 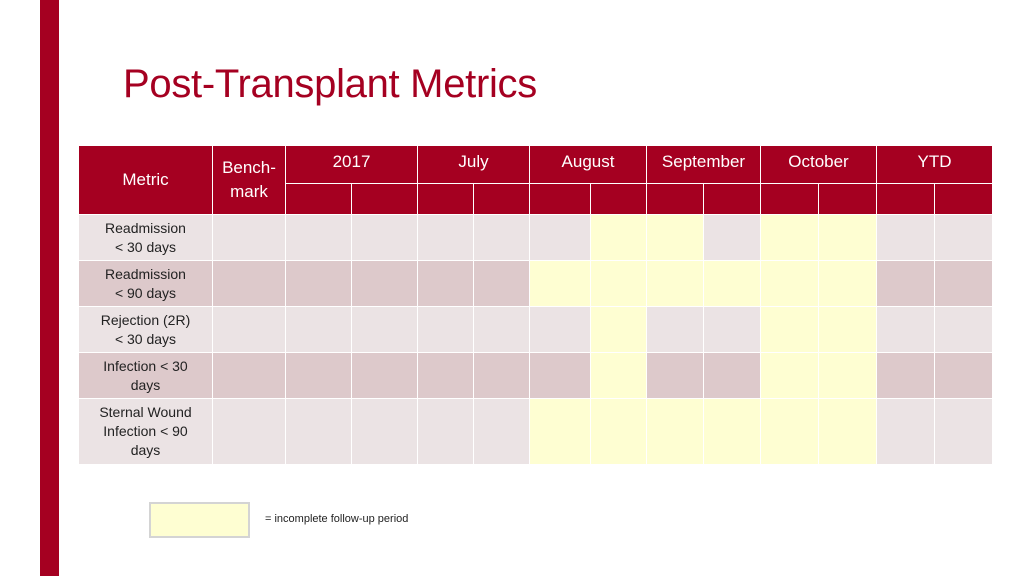 I want to click on header-period-july: July, so click(x=473, y=164).